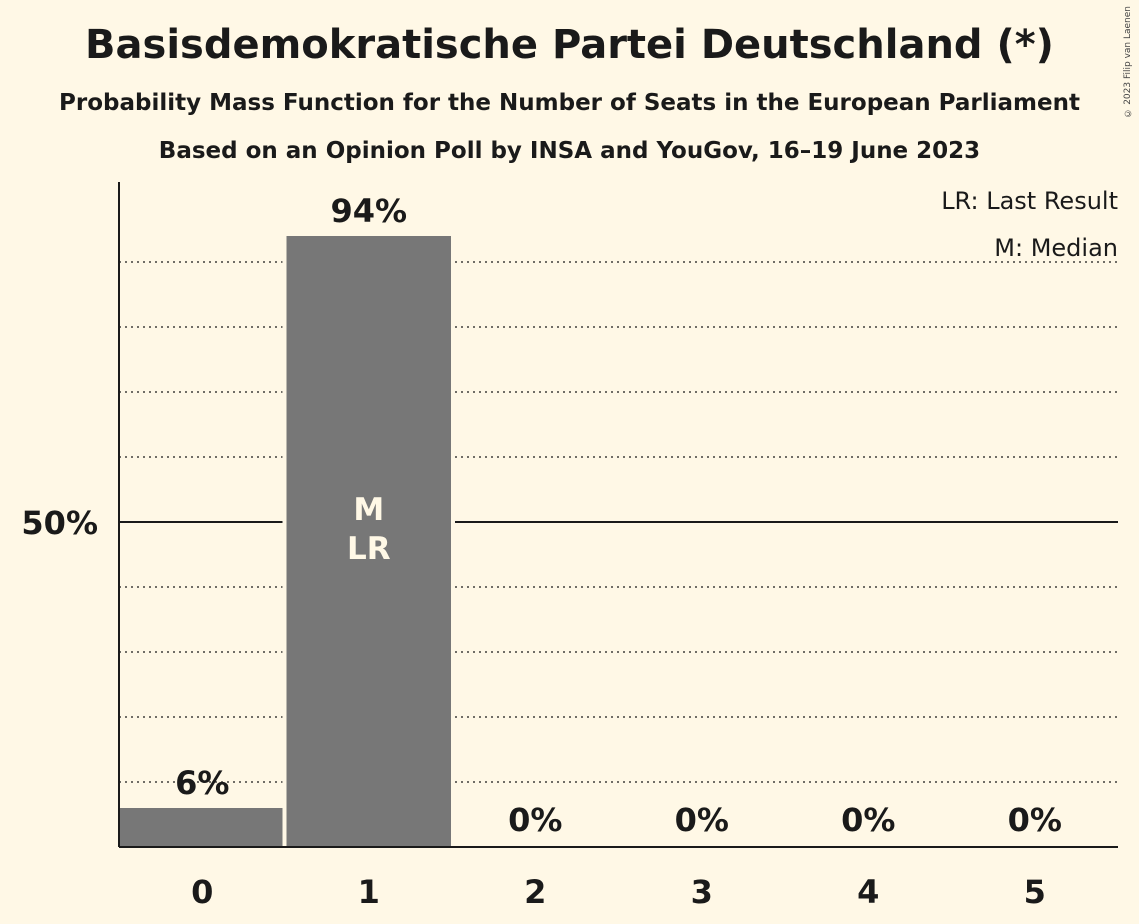 Image resolution: width=1139 pixels, height=924 pixels. Describe the element at coordinates (369, 892) in the screenshot. I see `x-tick-label: 1` at that location.